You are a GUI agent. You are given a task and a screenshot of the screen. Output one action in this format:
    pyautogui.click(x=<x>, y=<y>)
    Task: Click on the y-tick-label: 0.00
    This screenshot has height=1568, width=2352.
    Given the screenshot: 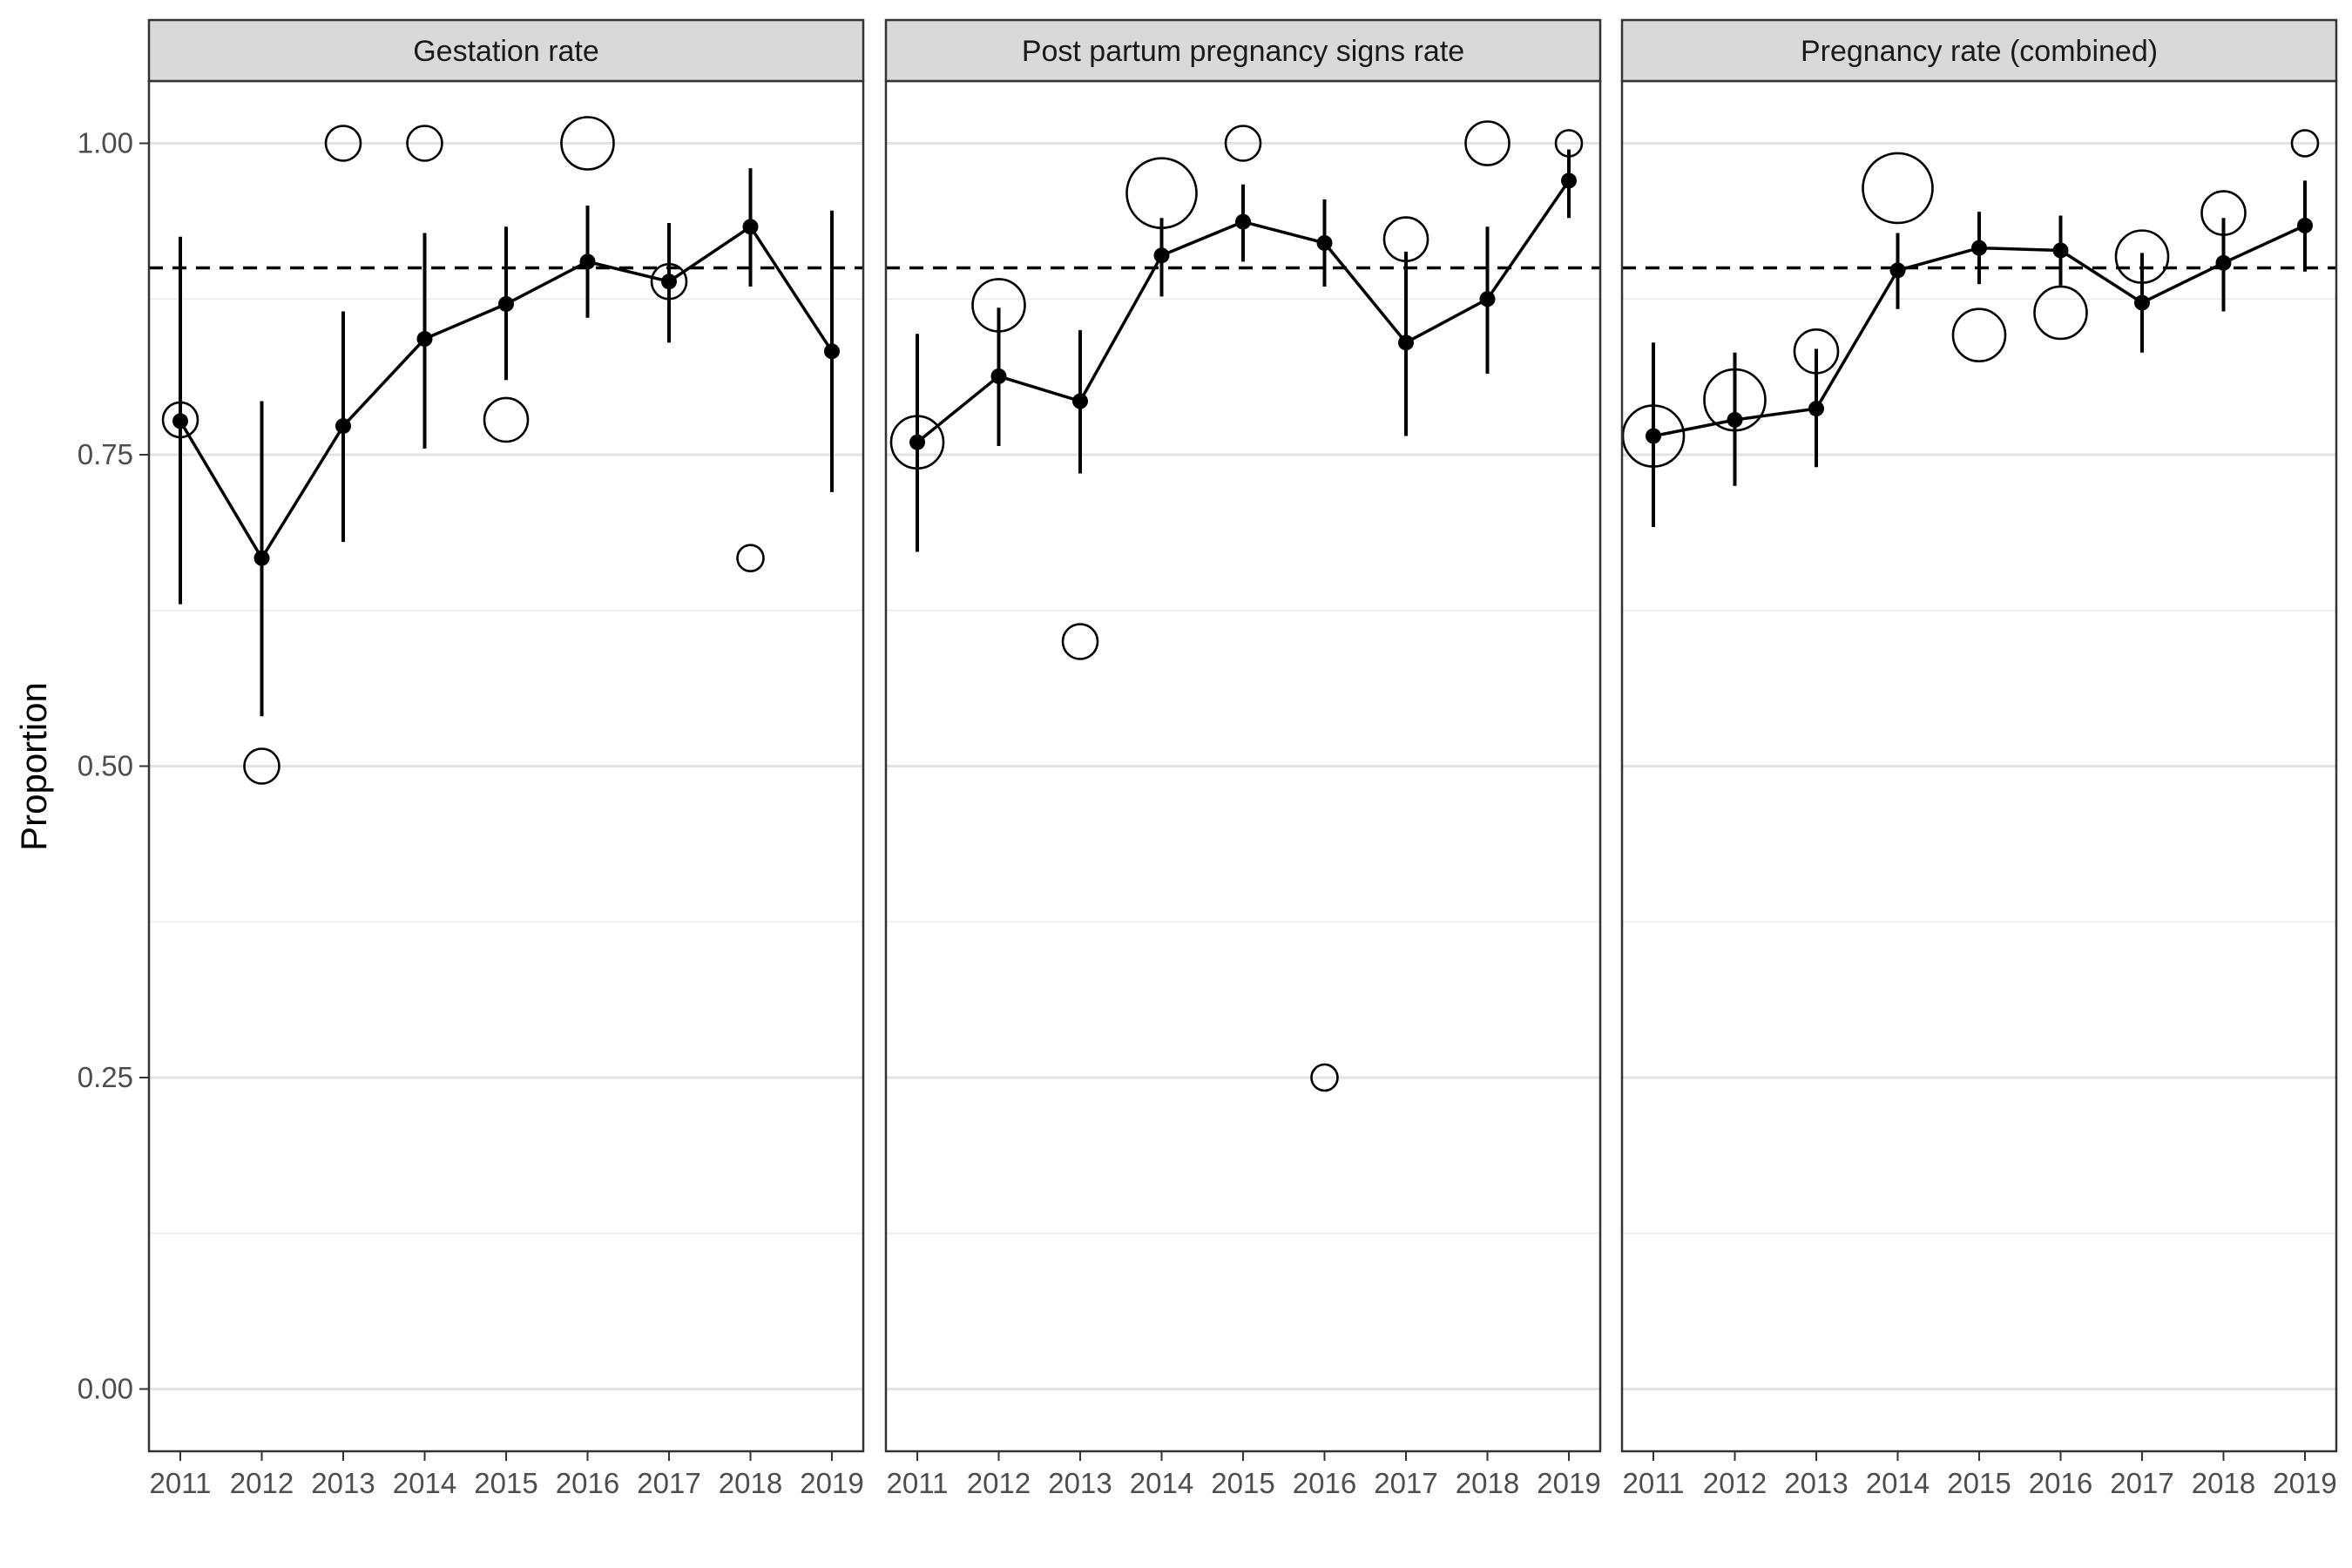 What is the action you would take?
    pyautogui.click(x=106, y=1389)
    